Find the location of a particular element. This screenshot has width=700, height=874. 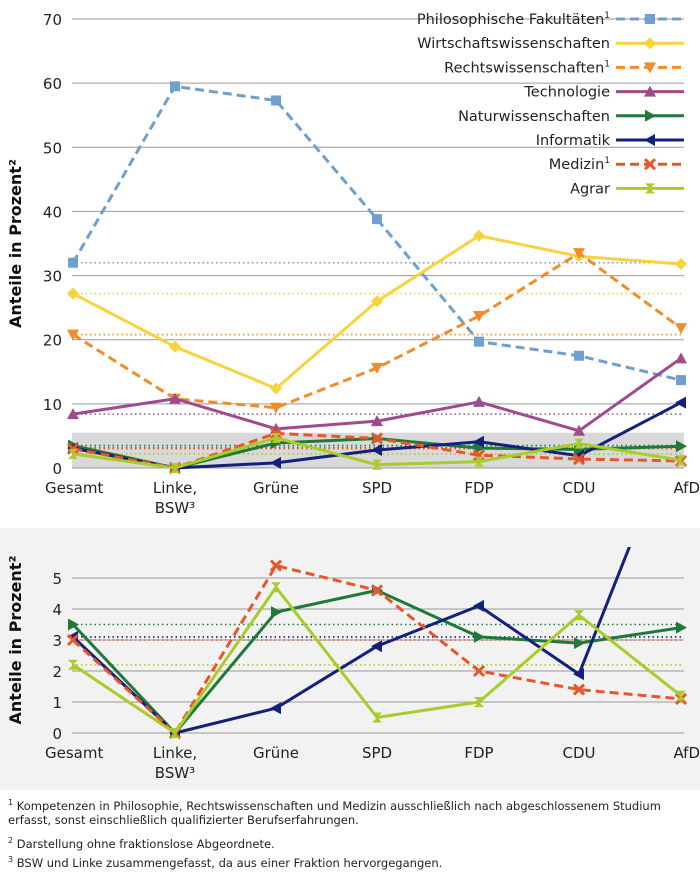

y-tick-label: 30 is located at coordinates (52, 277).